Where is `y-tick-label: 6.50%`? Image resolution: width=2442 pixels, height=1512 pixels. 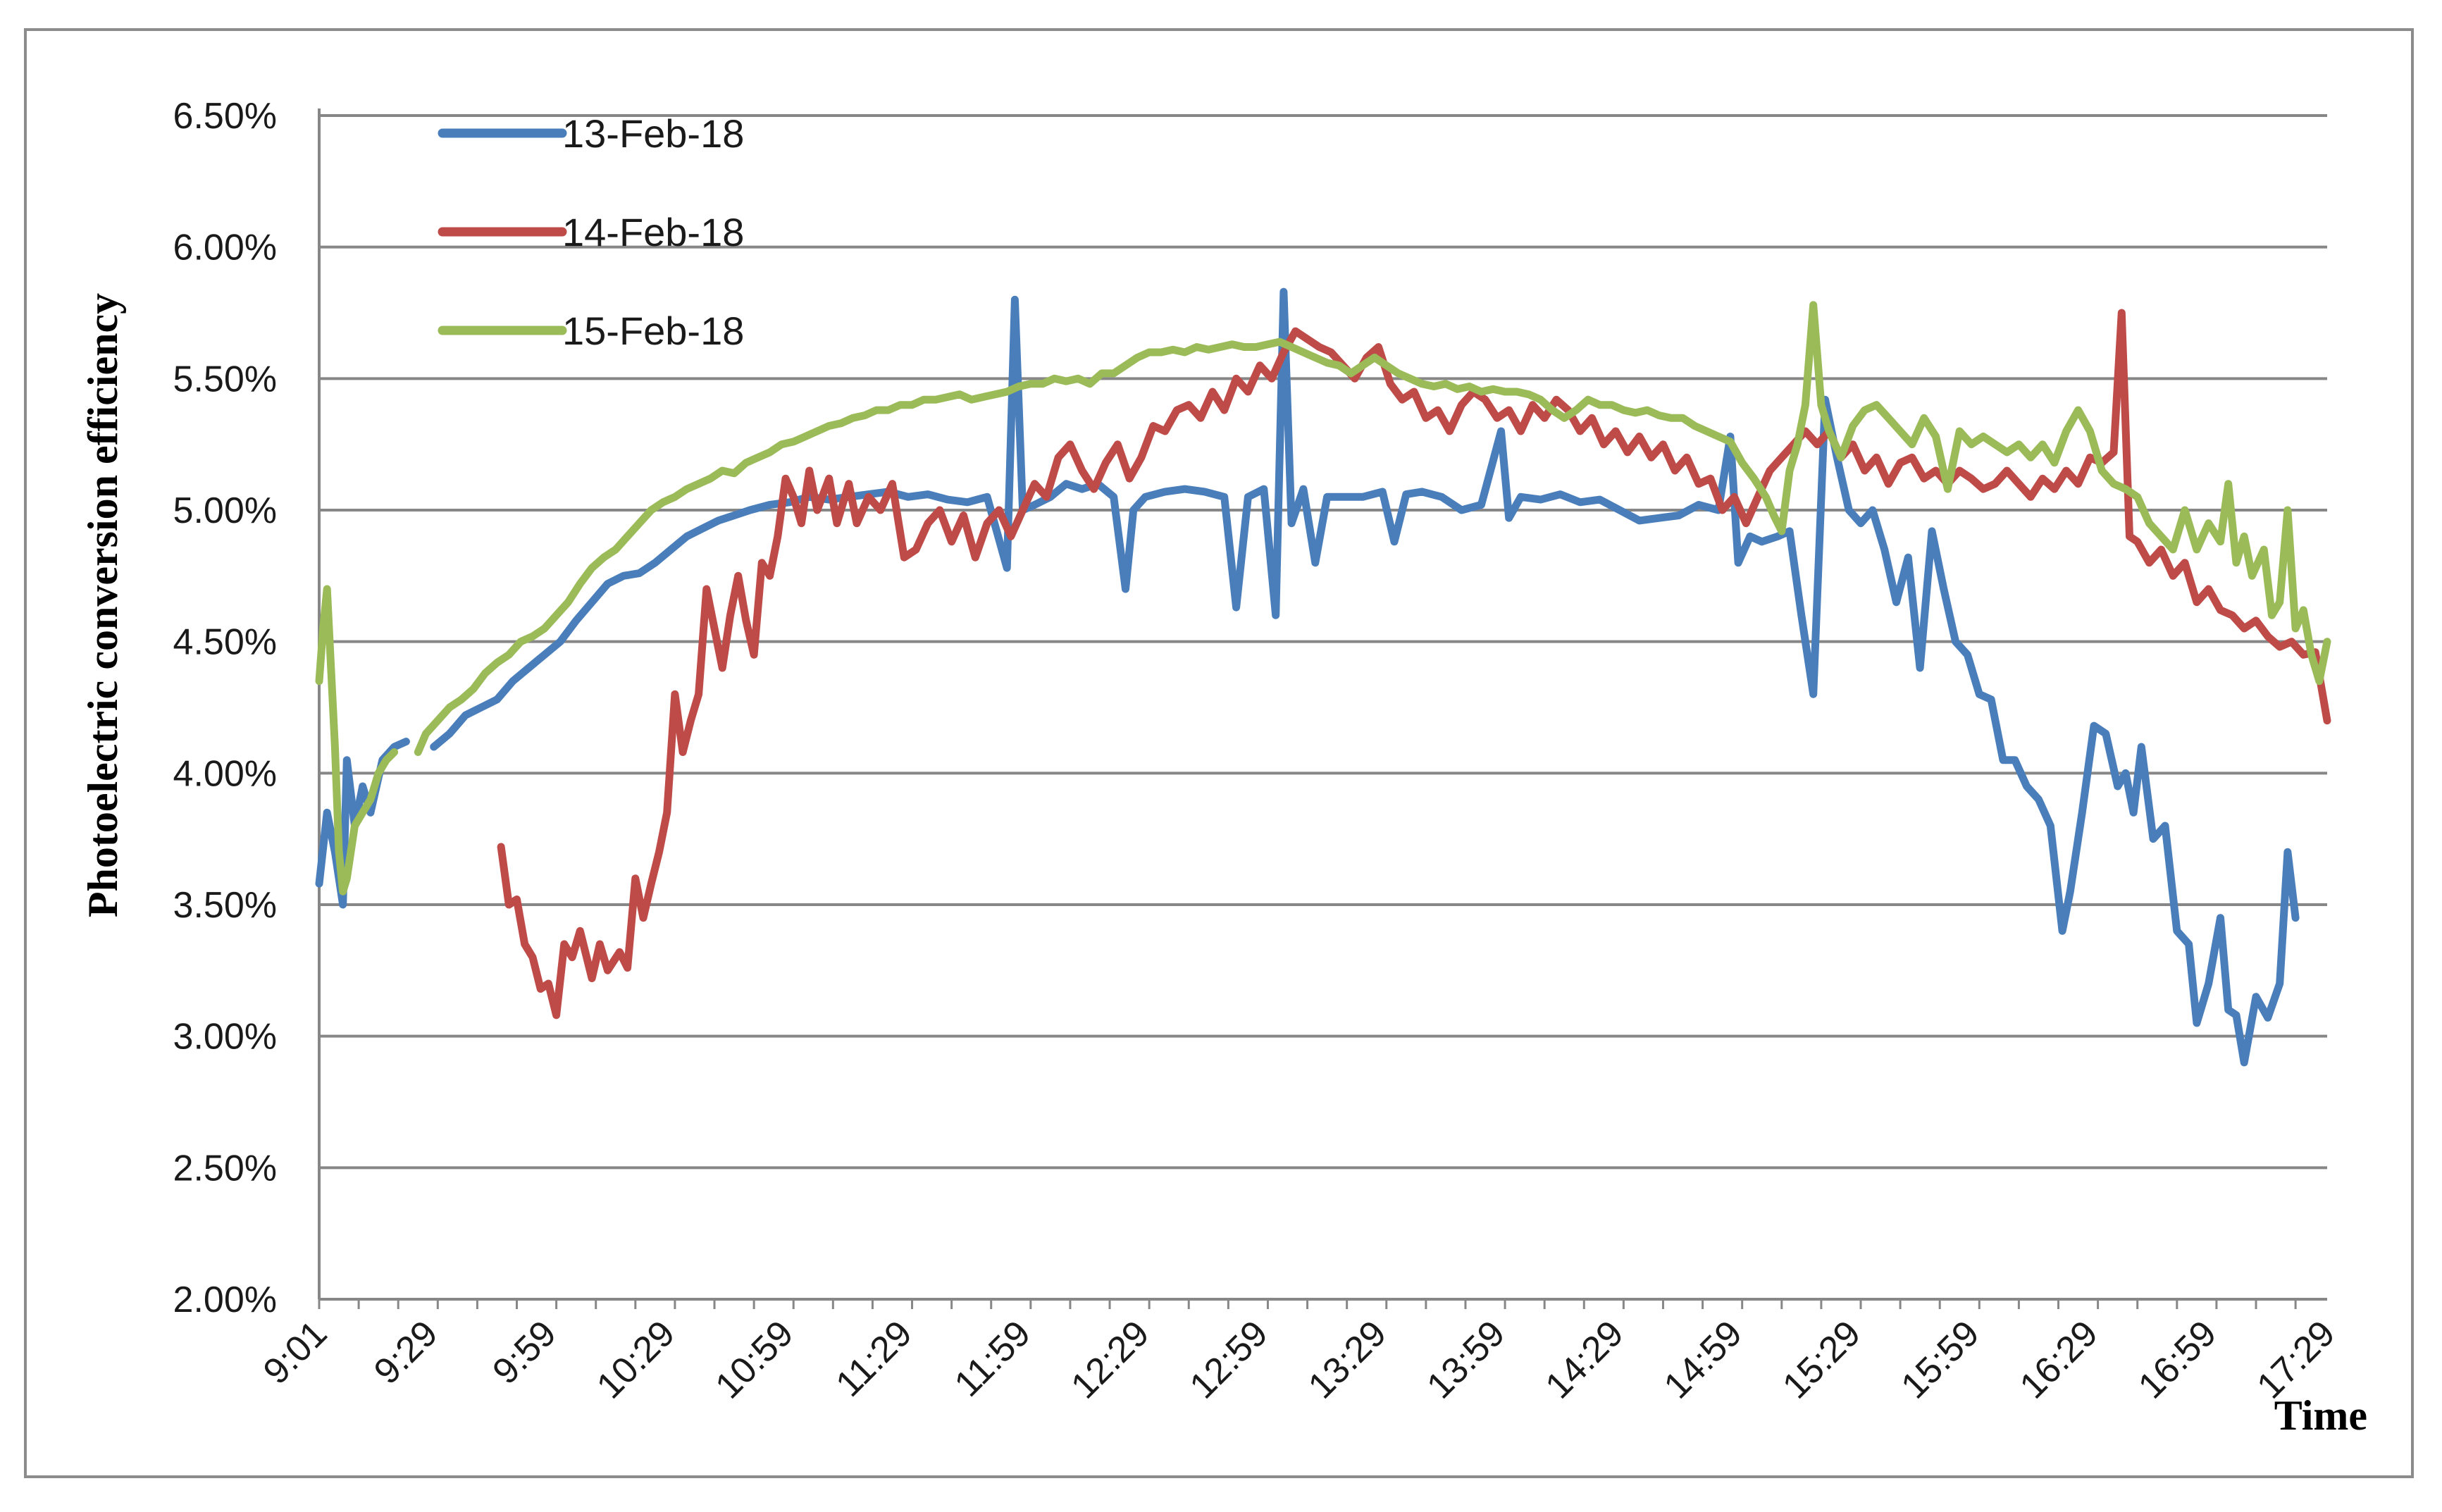 y-tick-label: 6.50% is located at coordinates (225, 116).